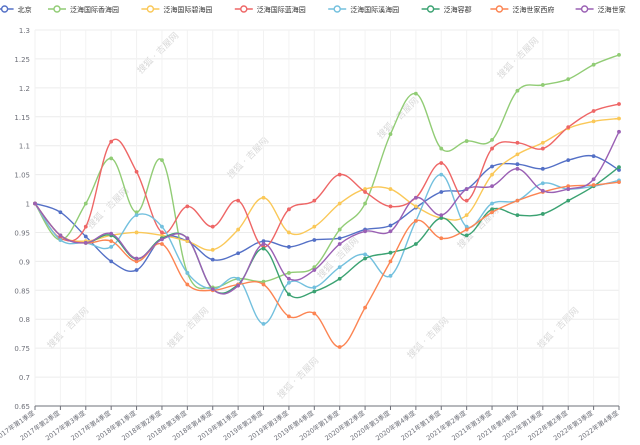 The width and height of the screenshot is (640, 445). What do you see at coordinates (522, 9) in the screenshot?
I see `legend-item-6: 泛海世家西府` at bounding box center [522, 9].